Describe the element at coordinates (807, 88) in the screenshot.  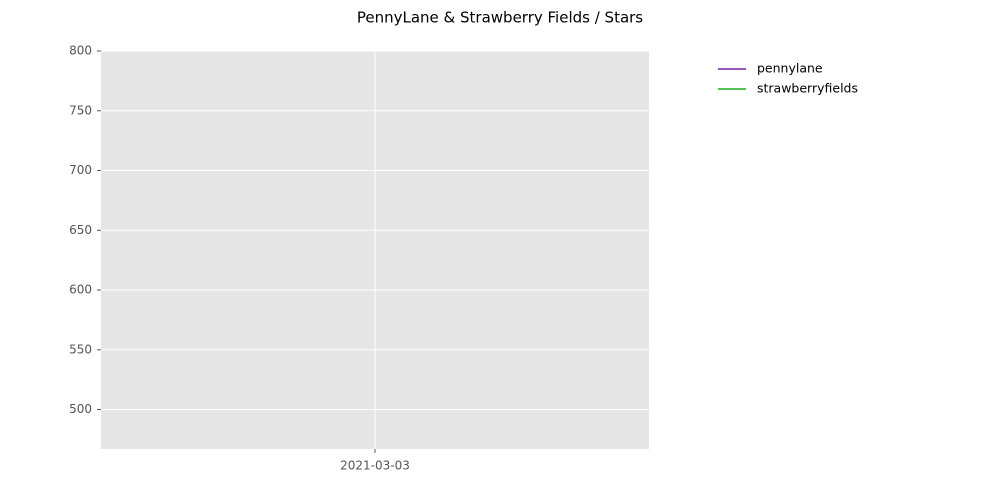
I see `legend-label: strawberryfields` at that location.